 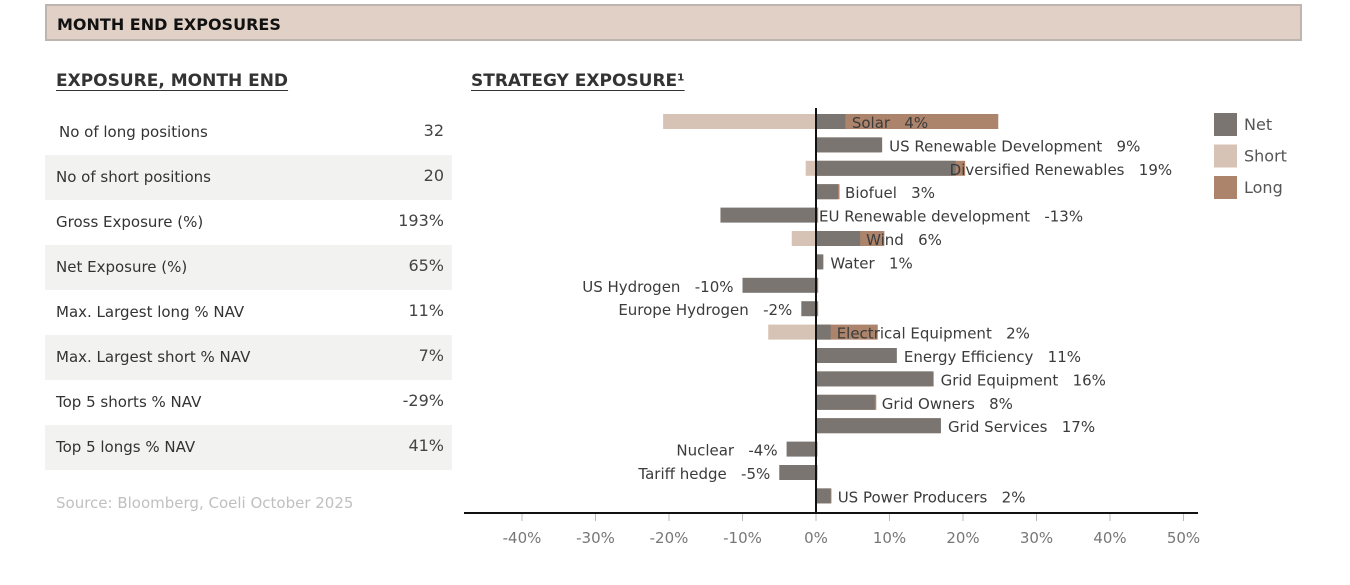 I want to click on data-label: Diversified Renewables 19%, so click(x=1061, y=170).